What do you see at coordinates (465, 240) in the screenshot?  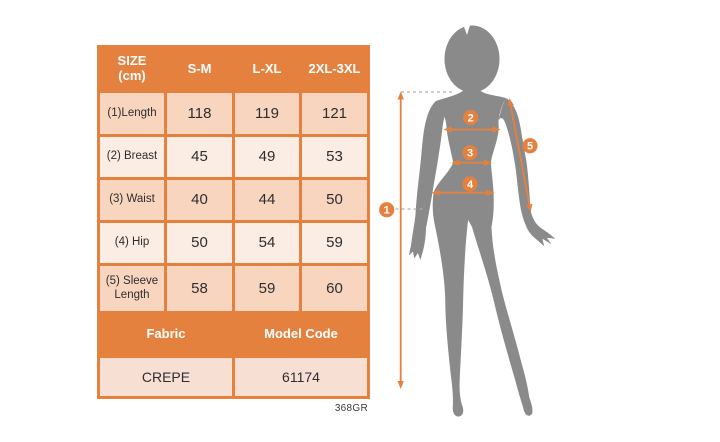 I see `measure-arrows` at bounding box center [465, 240].